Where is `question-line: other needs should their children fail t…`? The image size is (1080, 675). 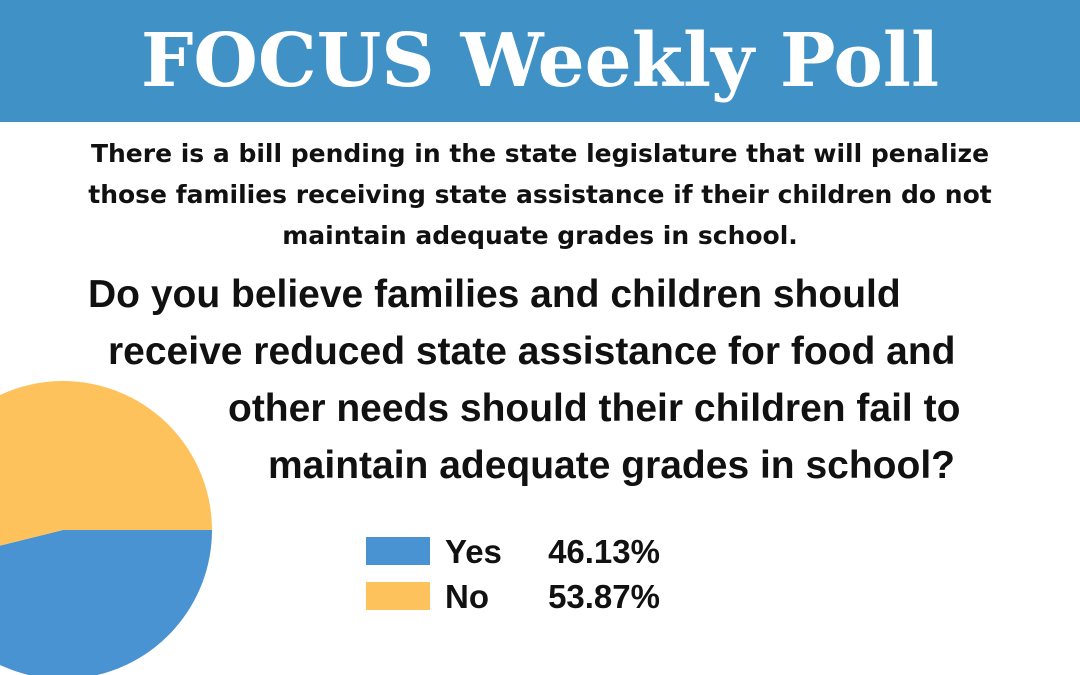
question-line: other needs should their children fail t… is located at coordinates (594, 408).